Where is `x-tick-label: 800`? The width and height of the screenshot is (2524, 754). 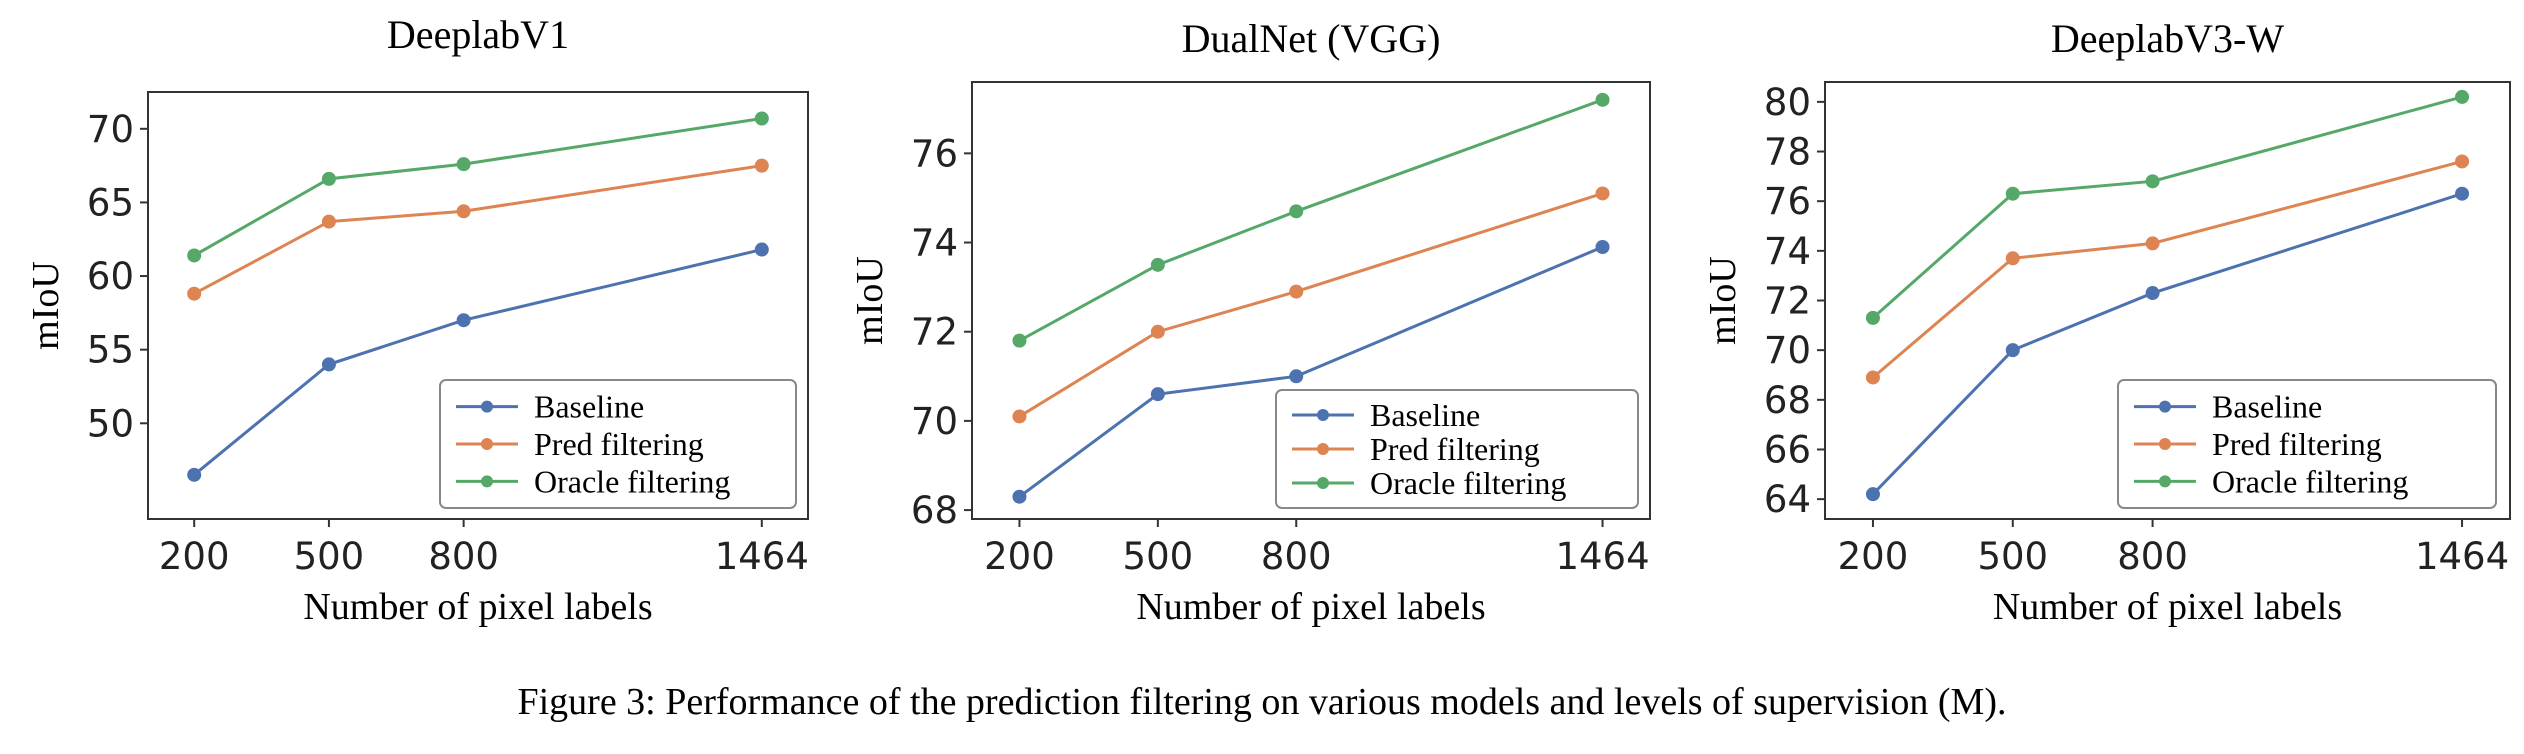
x-tick-label: 800 is located at coordinates (463, 556).